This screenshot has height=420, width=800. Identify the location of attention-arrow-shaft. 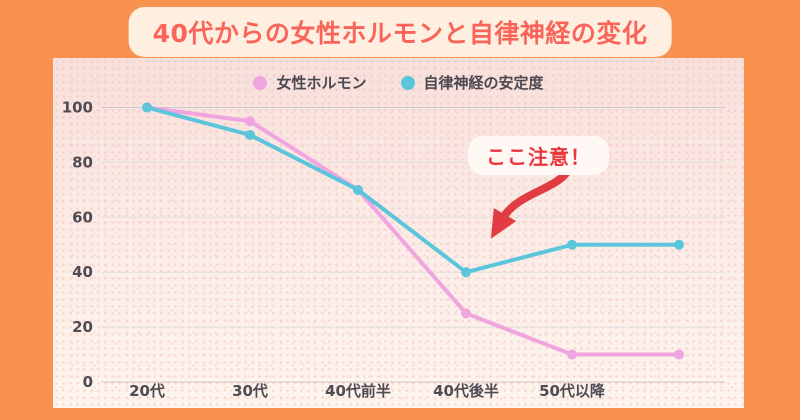
(530, 203).